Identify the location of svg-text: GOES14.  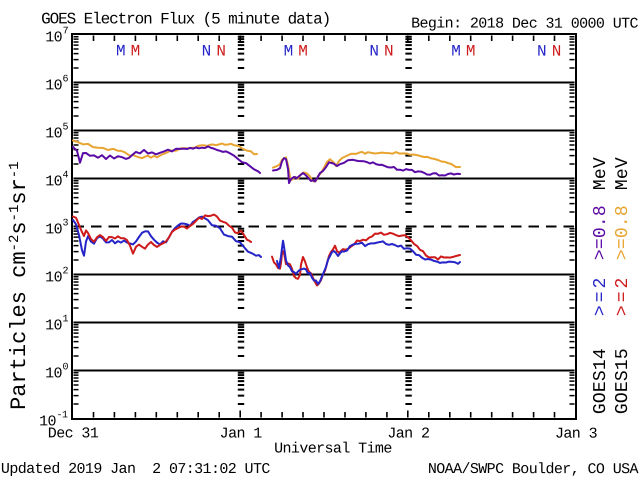
(601, 381).